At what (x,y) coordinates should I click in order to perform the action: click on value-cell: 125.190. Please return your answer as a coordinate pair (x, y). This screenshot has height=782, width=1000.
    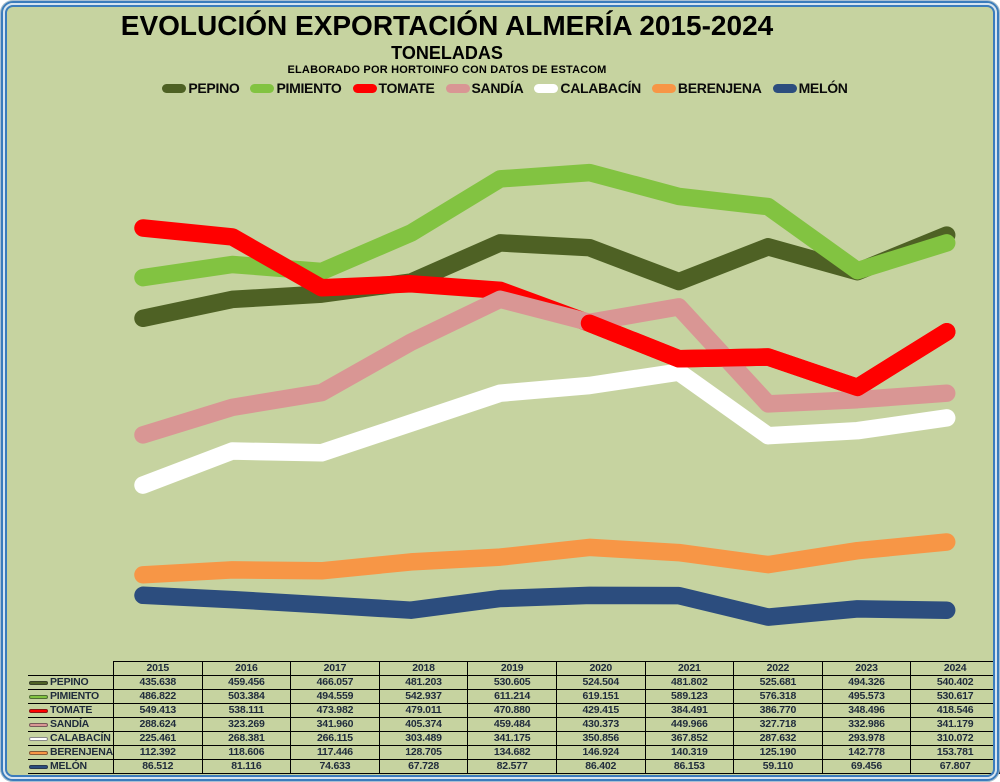
    Looking at the image, I should click on (778, 752).